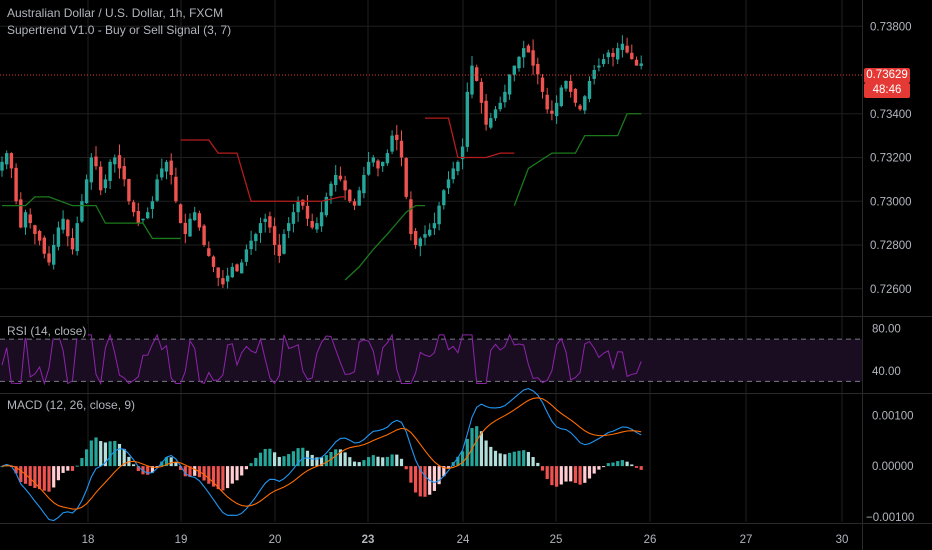  What do you see at coordinates (891, 159) in the screenshot?
I see `price-tick-label: 0.73200` at bounding box center [891, 159].